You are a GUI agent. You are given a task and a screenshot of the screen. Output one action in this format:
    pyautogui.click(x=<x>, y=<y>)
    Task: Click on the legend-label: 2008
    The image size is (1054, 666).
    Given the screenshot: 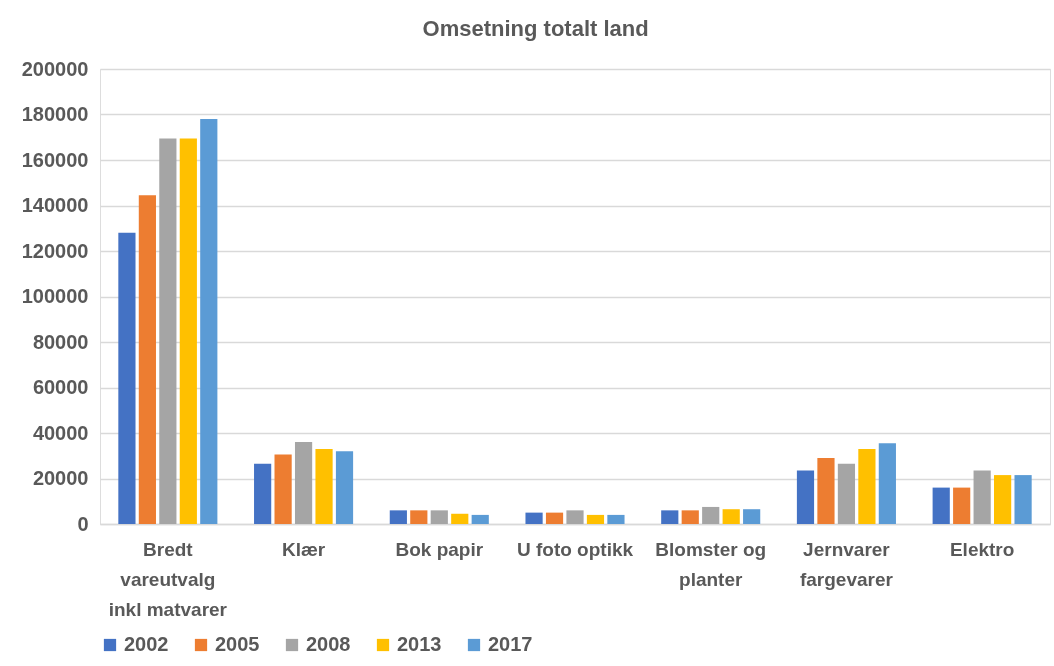 What is the action you would take?
    pyautogui.click(x=328, y=644)
    